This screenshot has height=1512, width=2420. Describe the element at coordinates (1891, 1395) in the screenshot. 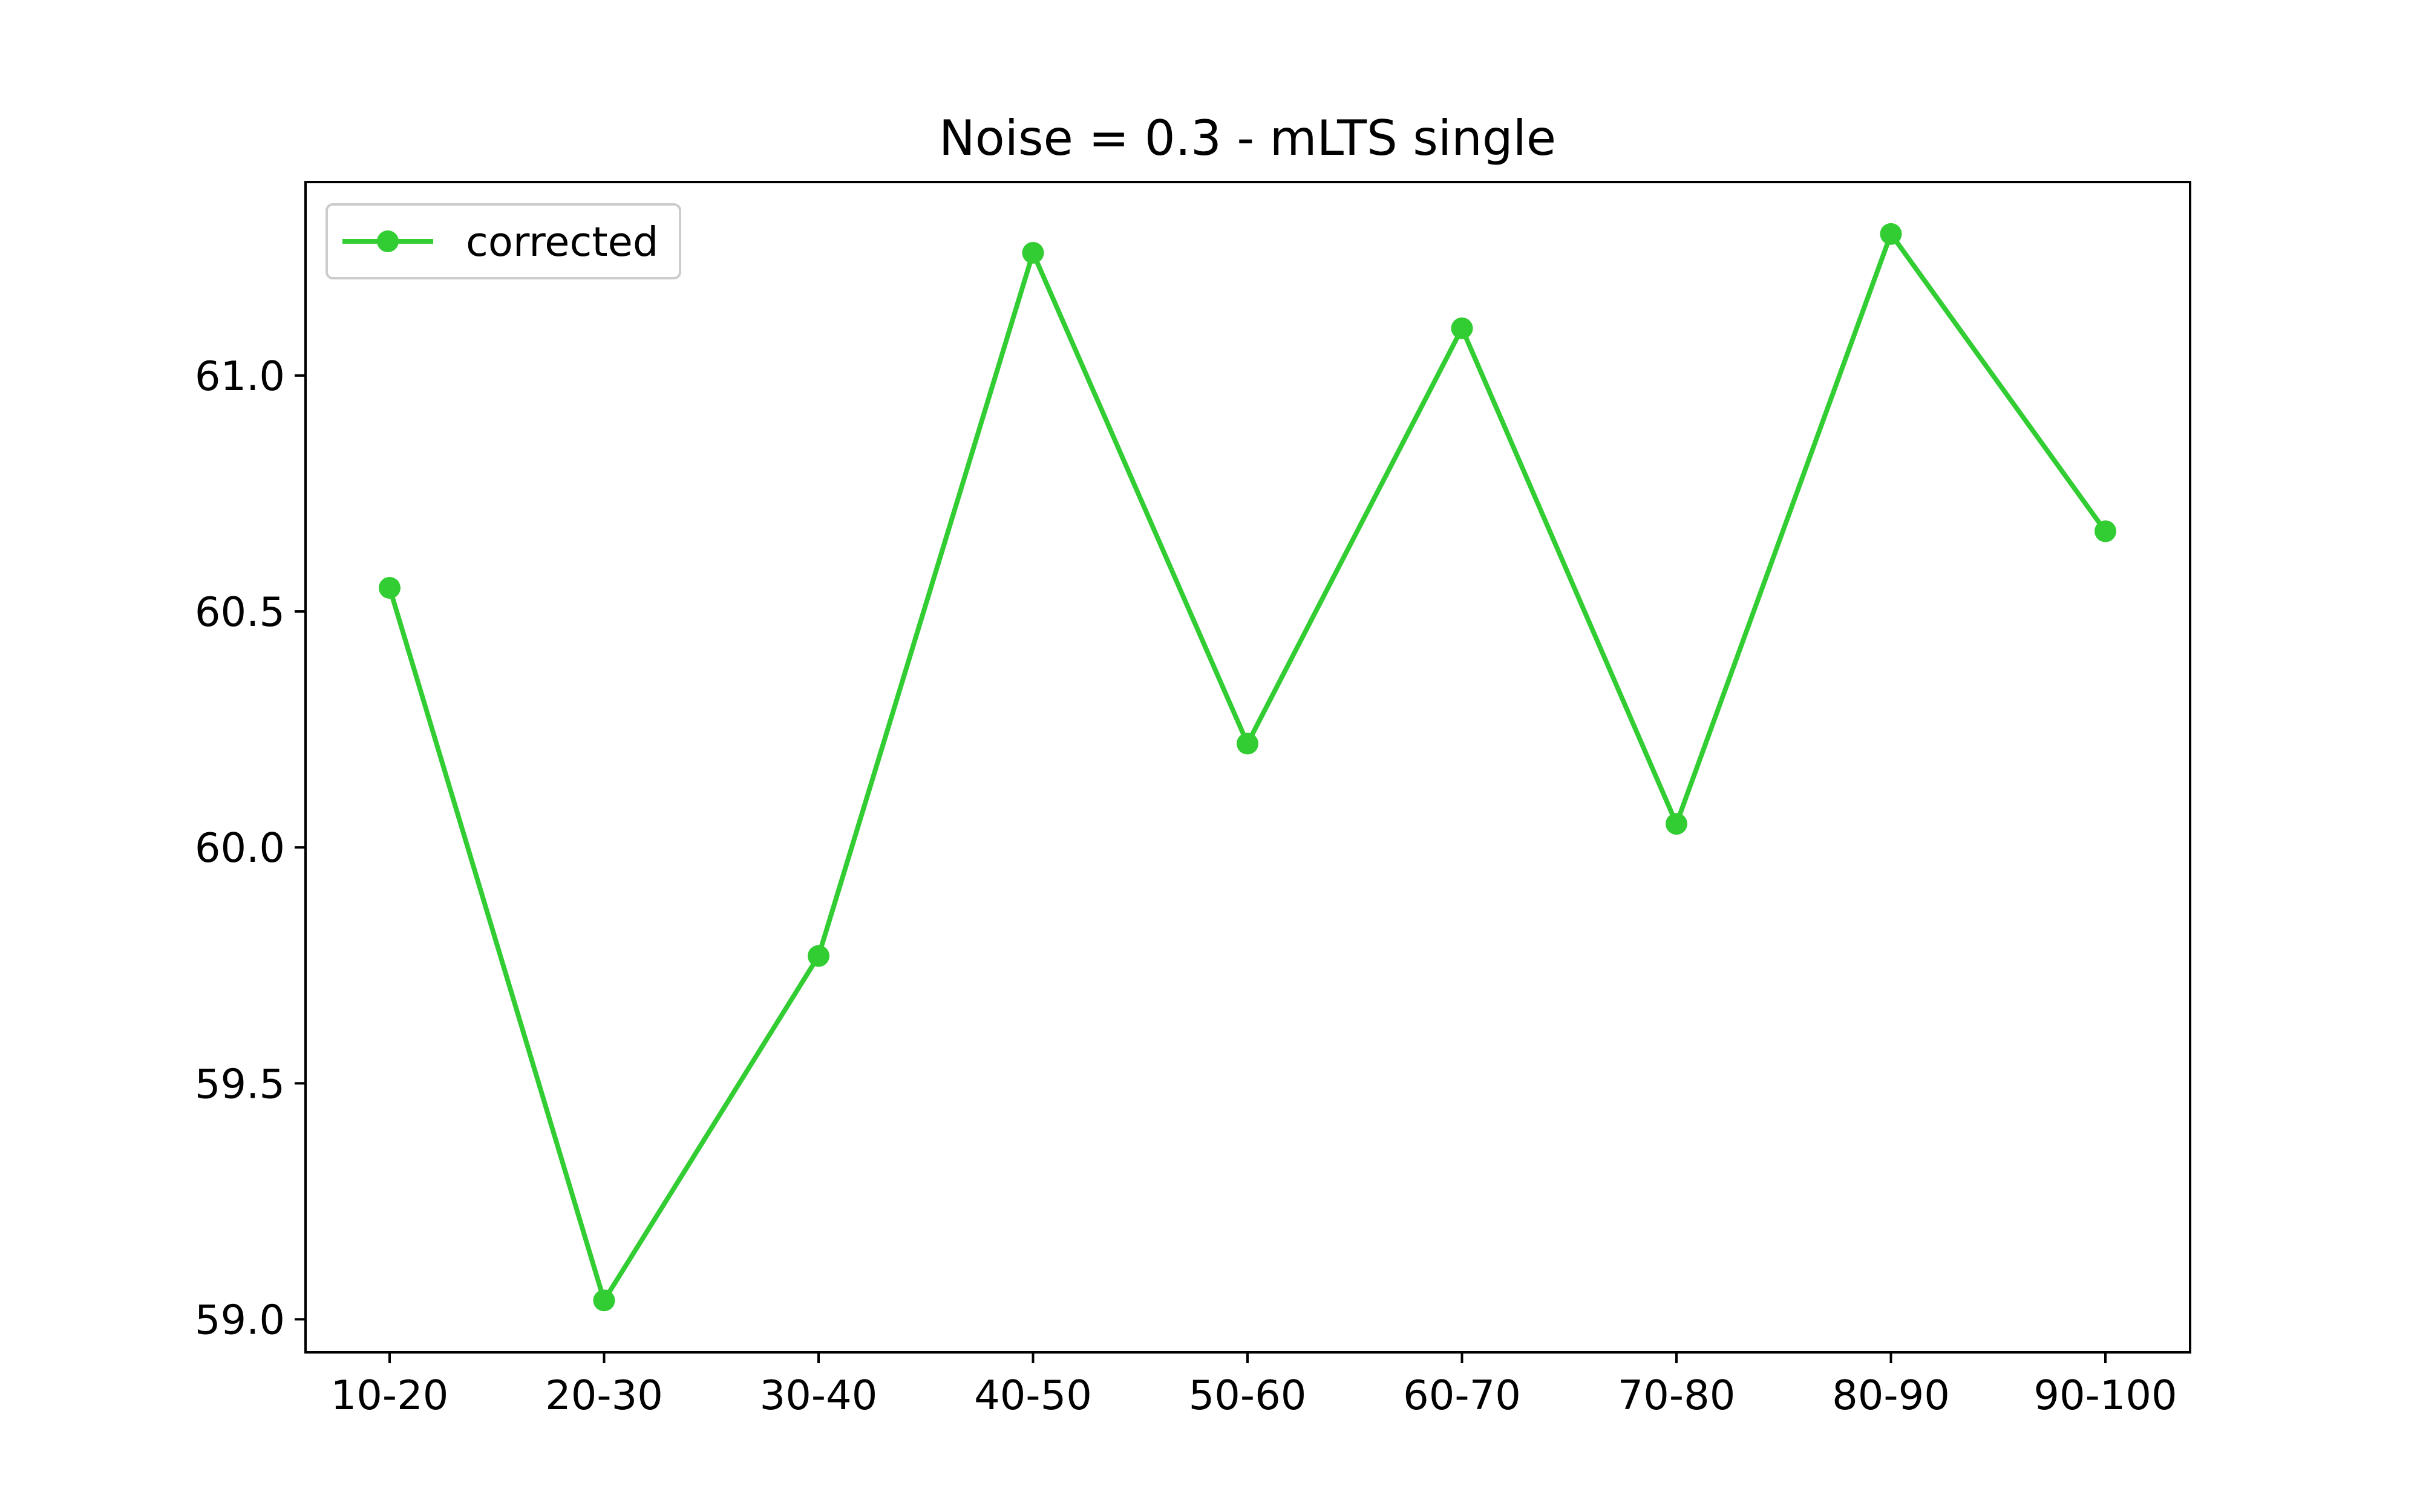

I see `x-tick-label: 80-90` at that location.